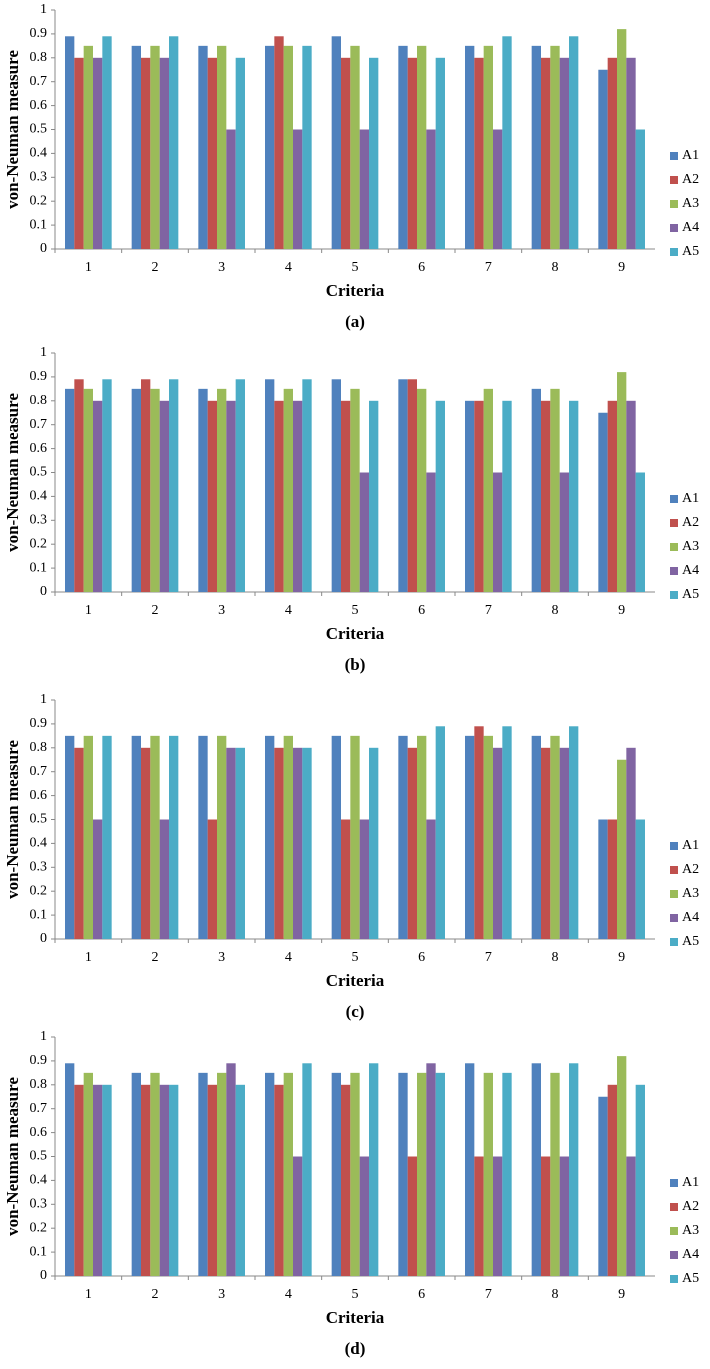  Describe the element at coordinates (421, 610) in the screenshot. I see `x-tick-label: 6` at that location.